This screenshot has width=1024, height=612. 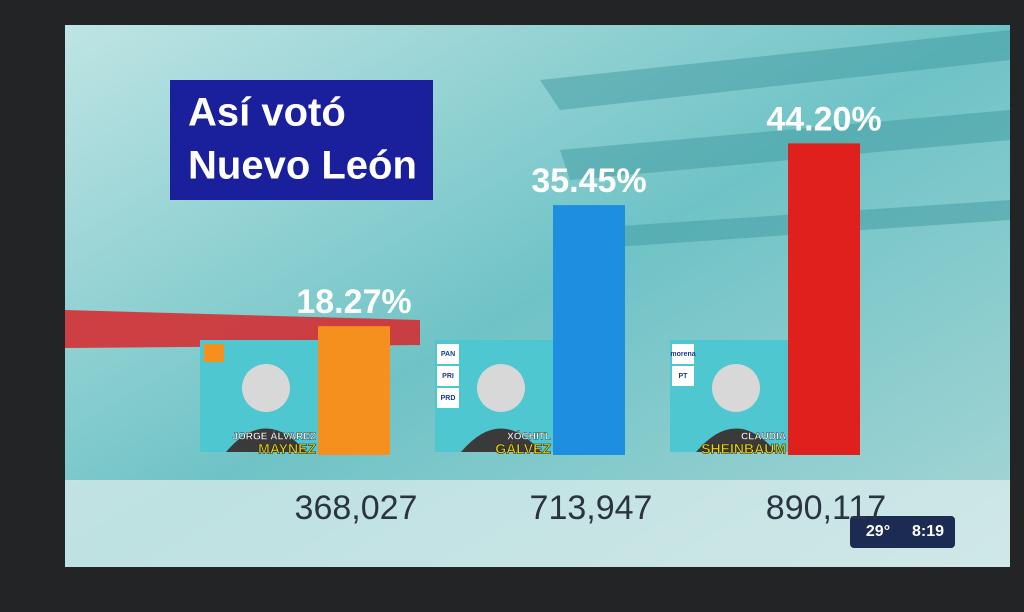 What do you see at coordinates (591, 508) in the screenshot?
I see `vote-count: 713,947` at bounding box center [591, 508].